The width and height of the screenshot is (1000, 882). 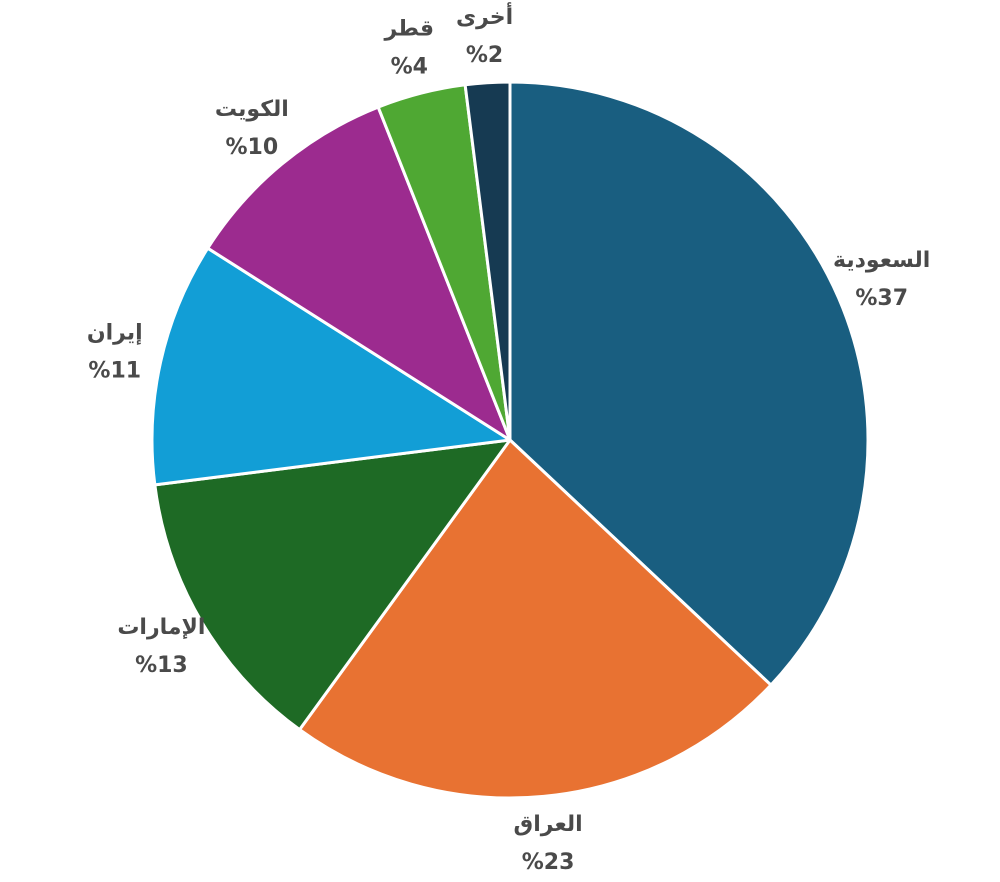 What do you see at coordinates (881, 260) in the screenshot?
I see `slice-label: السعودية` at bounding box center [881, 260].